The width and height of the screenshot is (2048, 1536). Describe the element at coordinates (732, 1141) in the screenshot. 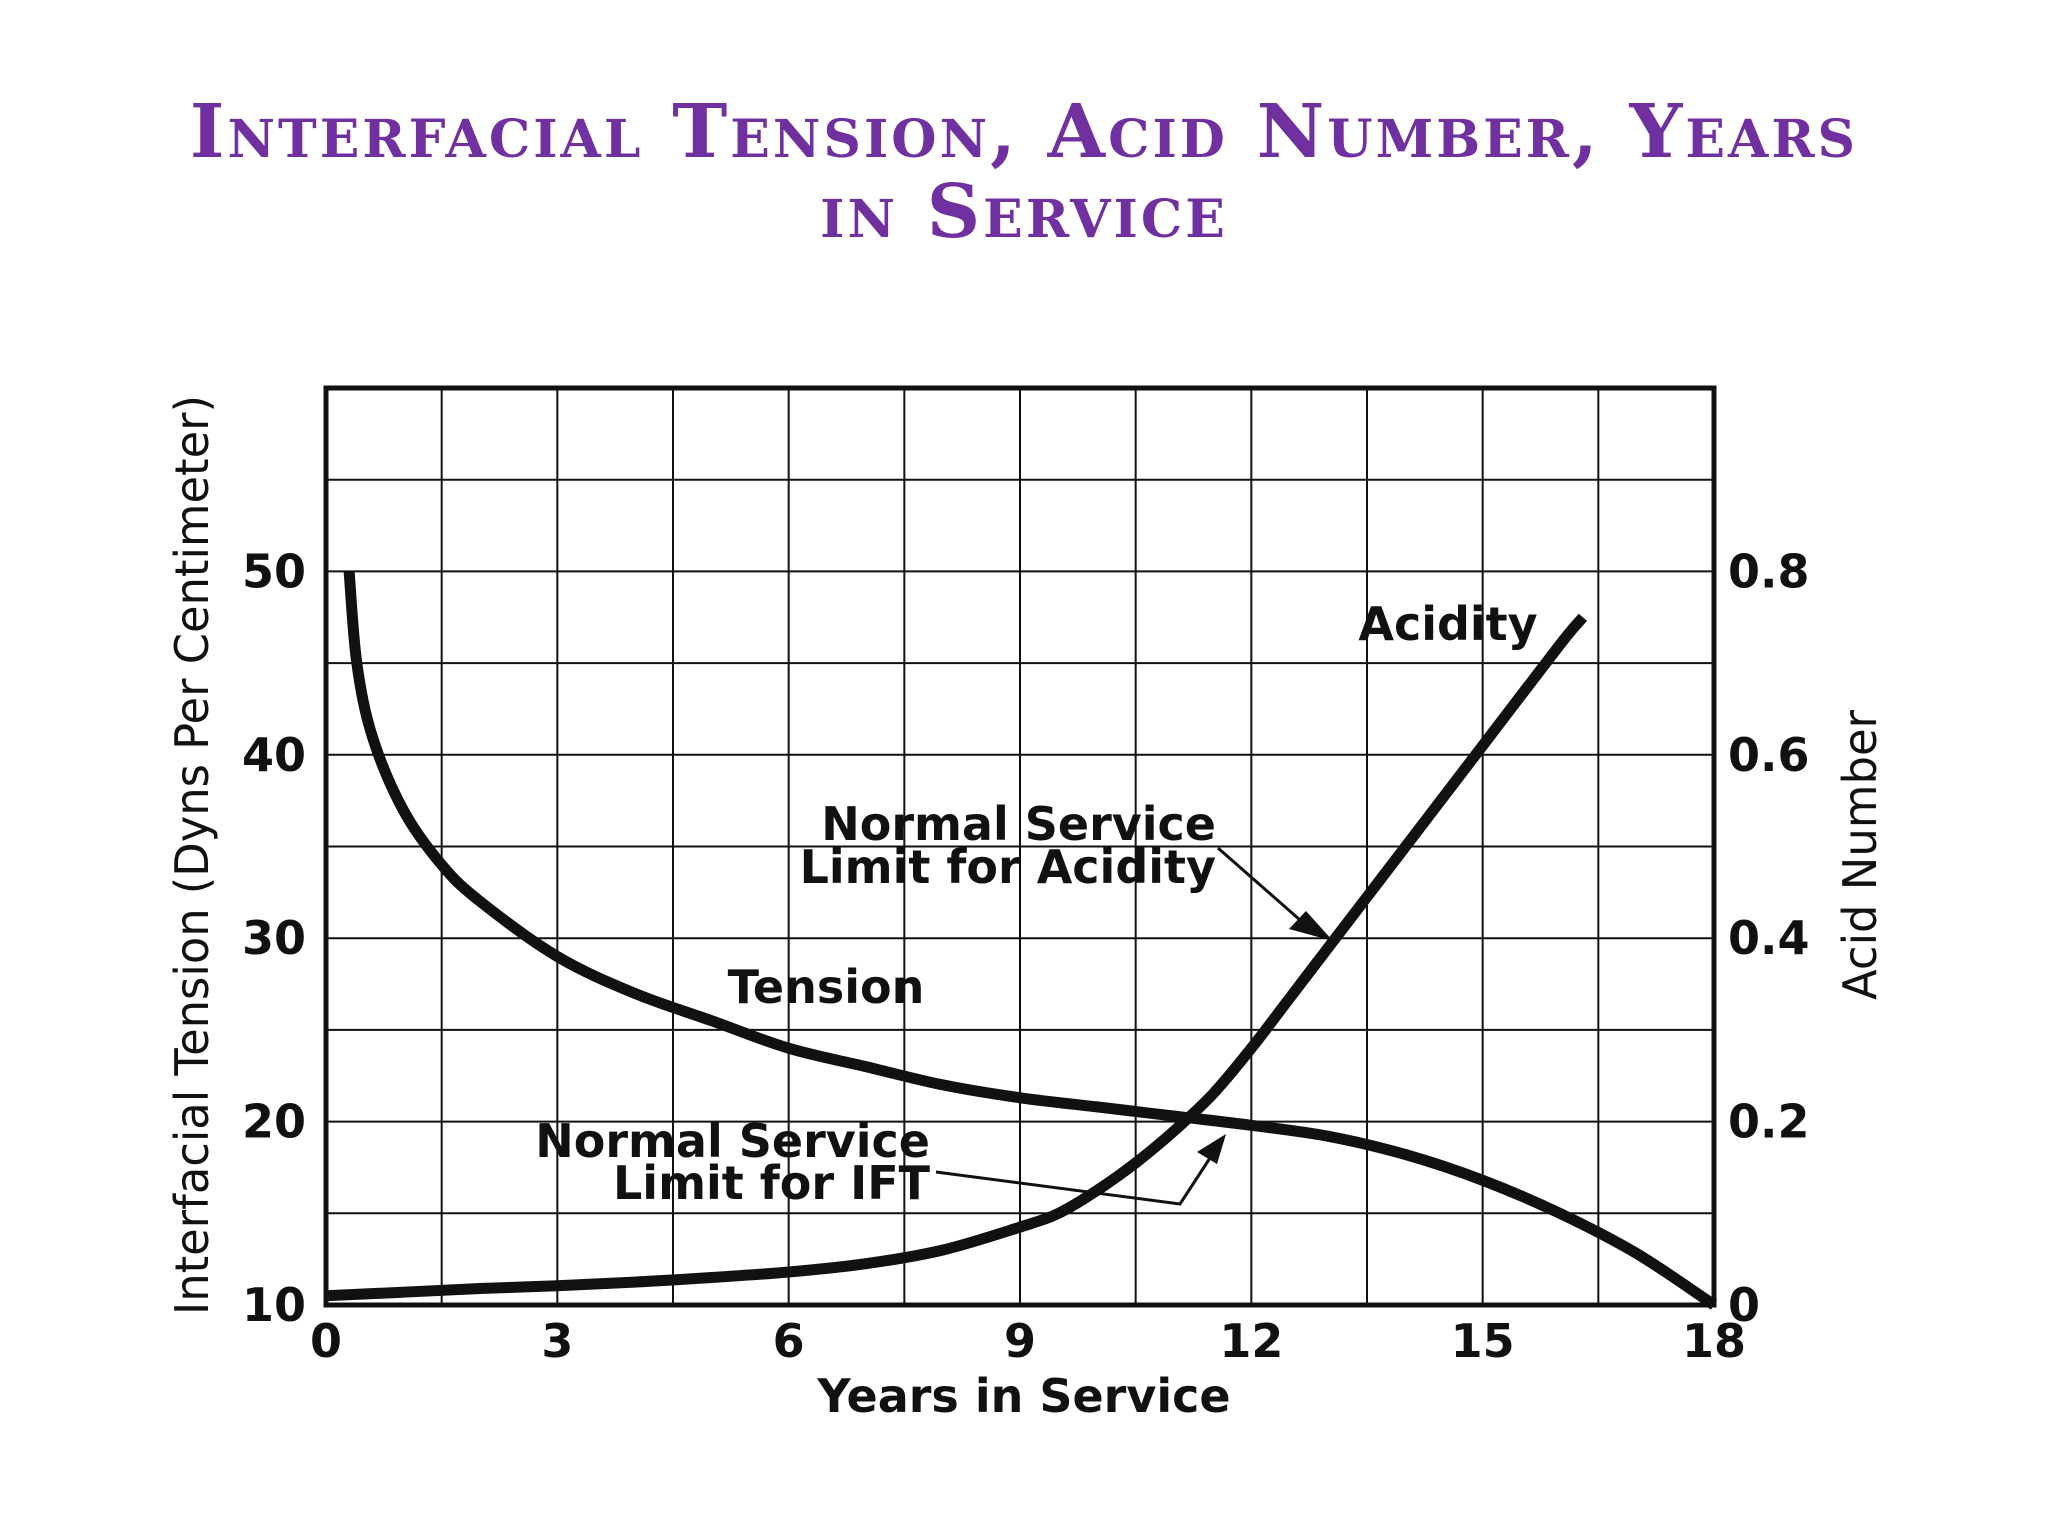

I see `ift-limit-annotation-line-1: Normal Service` at that location.